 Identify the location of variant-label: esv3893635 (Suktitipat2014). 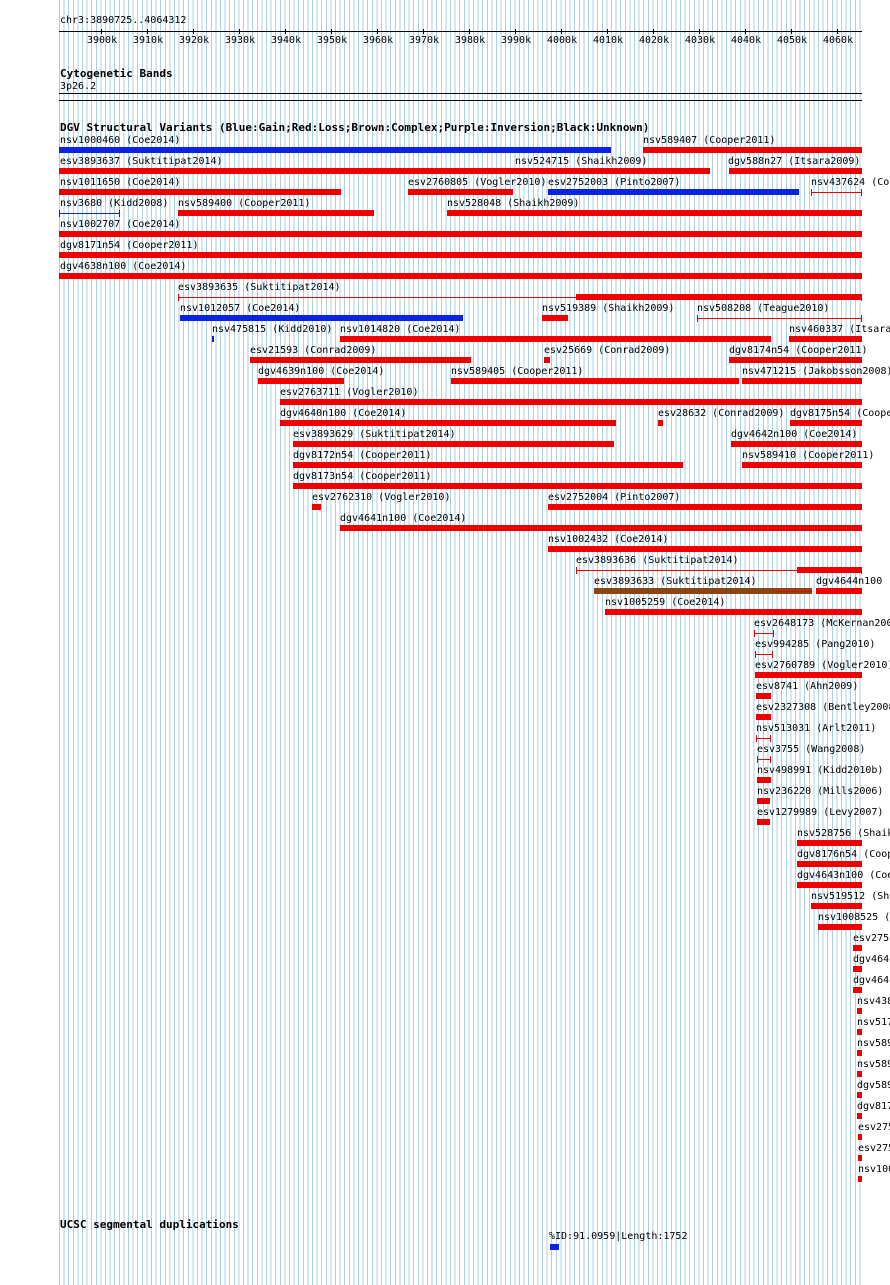
(259, 287).